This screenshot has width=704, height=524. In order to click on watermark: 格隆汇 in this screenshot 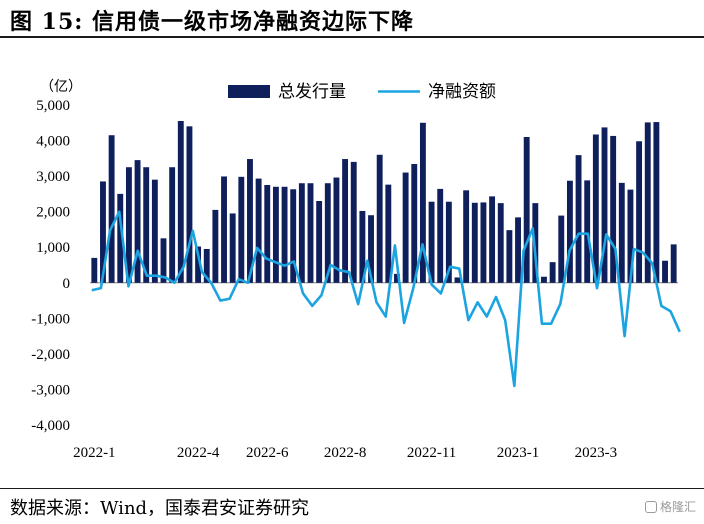, I will do `click(670, 506)`.